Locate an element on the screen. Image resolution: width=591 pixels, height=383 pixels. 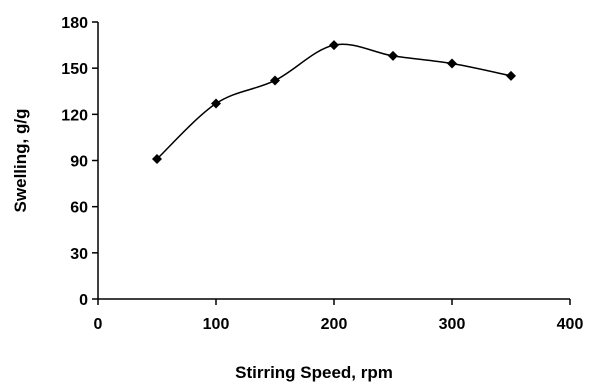
y-tick-label: 60 is located at coordinates (79, 208).